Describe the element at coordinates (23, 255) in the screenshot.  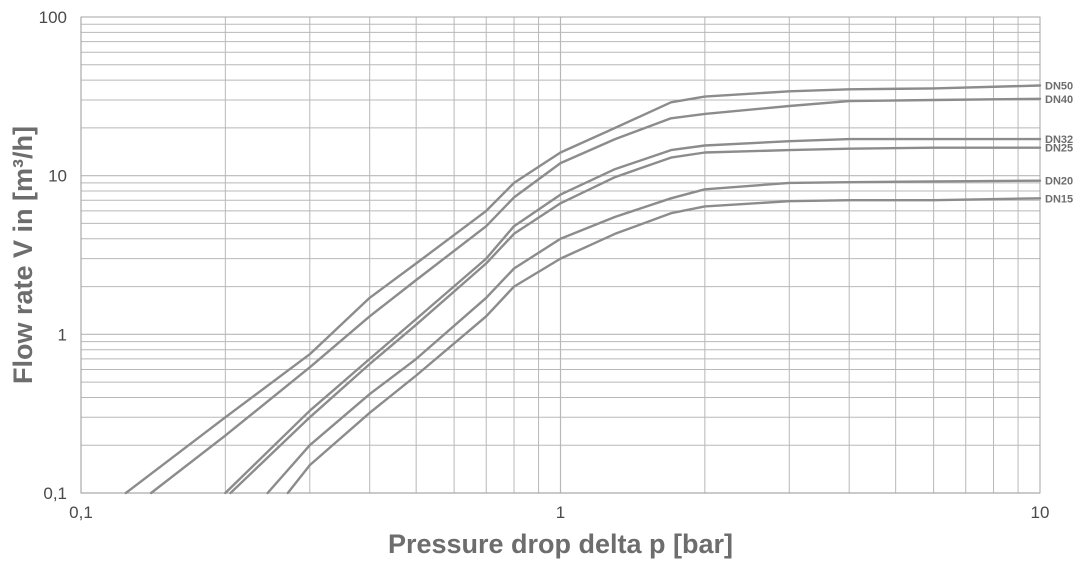
I see `y-axis-title: Flow rate V in [m³/h]` at that location.